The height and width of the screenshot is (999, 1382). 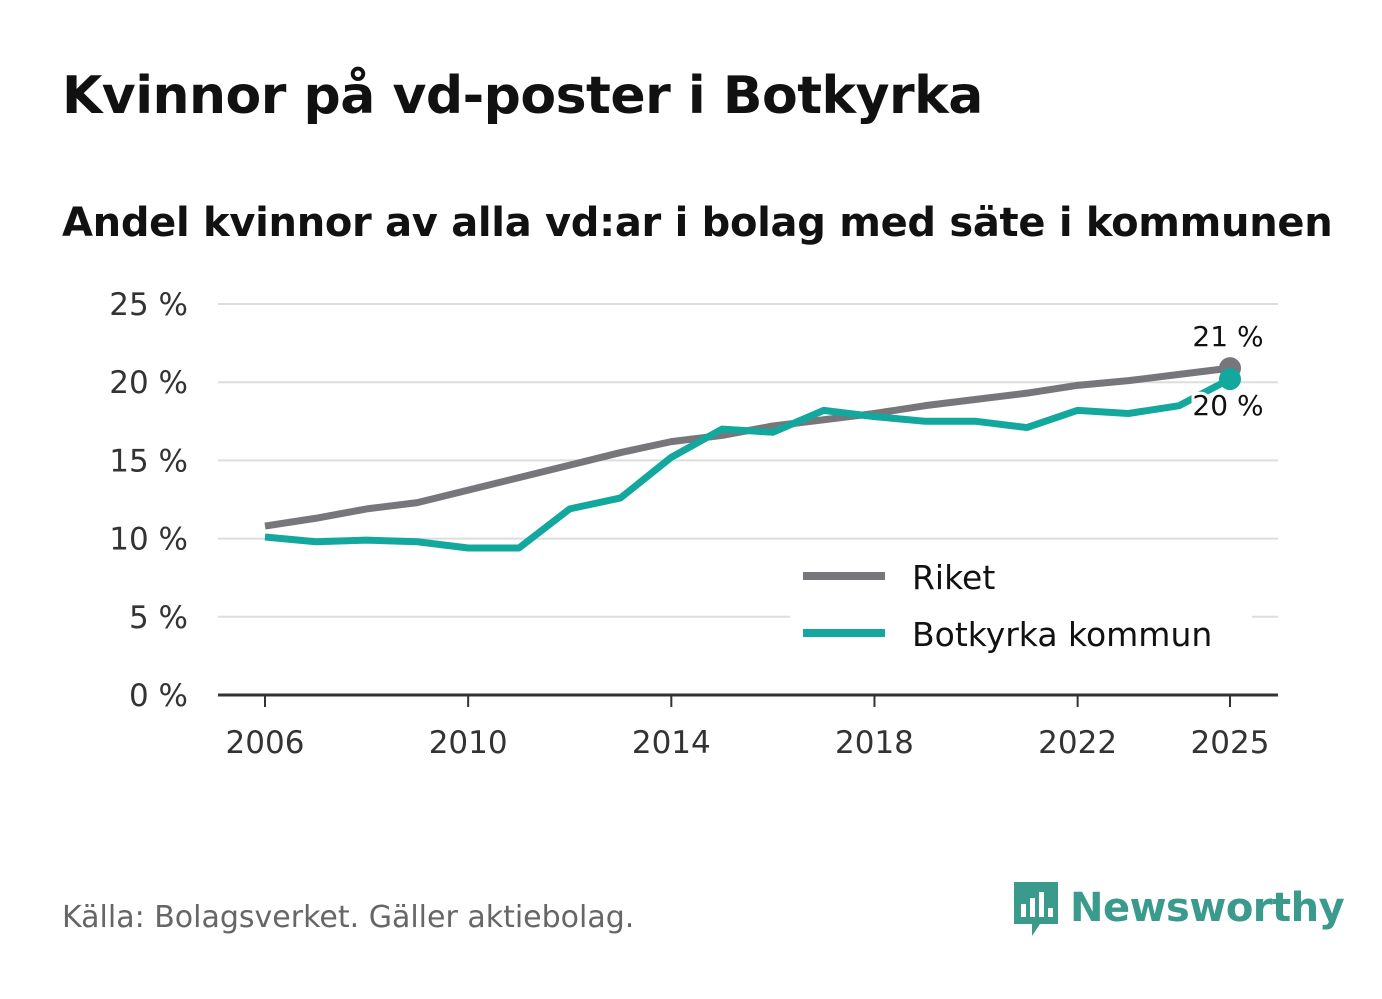 I want to click on y-tick-label: 20 %, so click(x=148, y=383).